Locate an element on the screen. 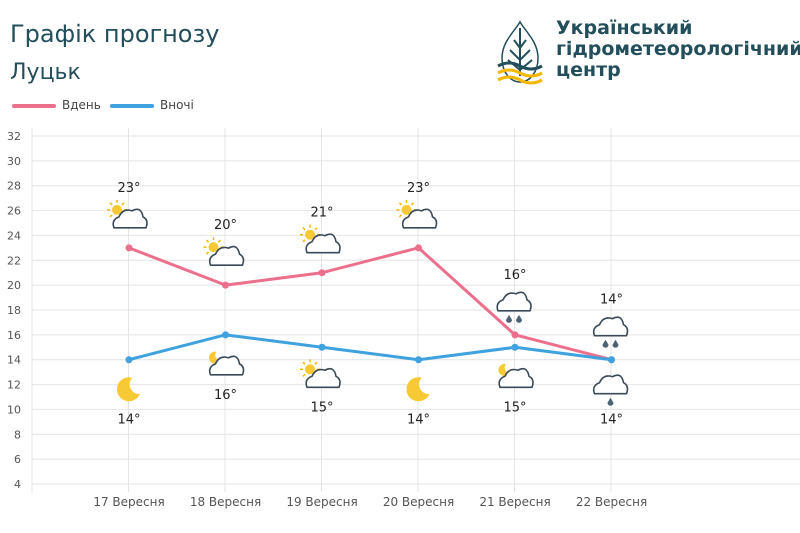 Image resolution: width=800 pixels, height=533 pixels. series-line-night is located at coordinates (370, 347).